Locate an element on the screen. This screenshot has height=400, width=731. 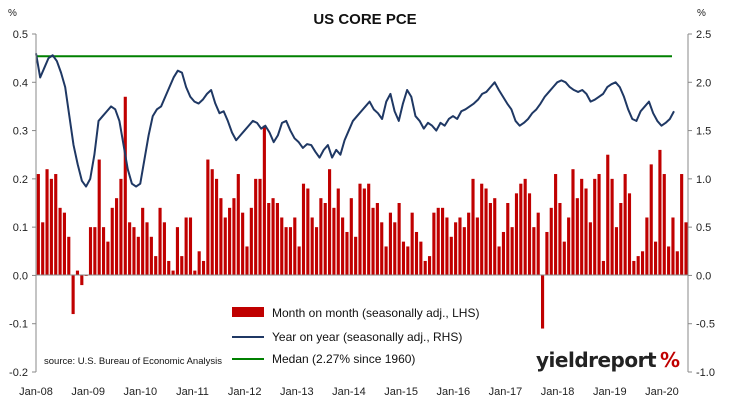
x-tick-label: Jan-08 is located at coordinates (36, 392).